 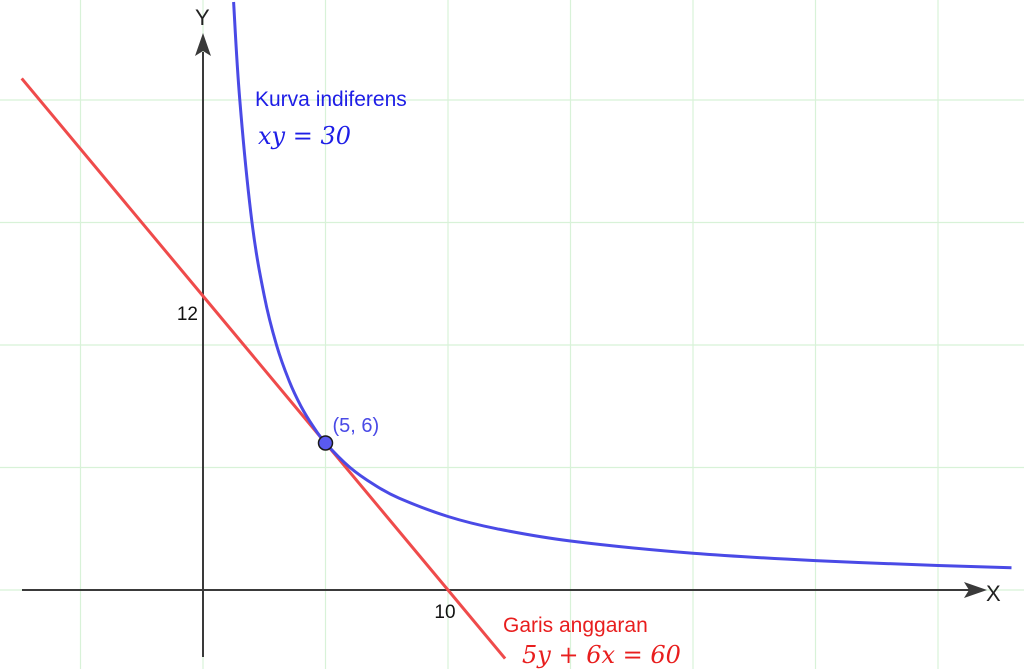 What do you see at coordinates (444, 612) in the screenshot?
I see `x-tick-label: 10` at bounding box center [444, 612].